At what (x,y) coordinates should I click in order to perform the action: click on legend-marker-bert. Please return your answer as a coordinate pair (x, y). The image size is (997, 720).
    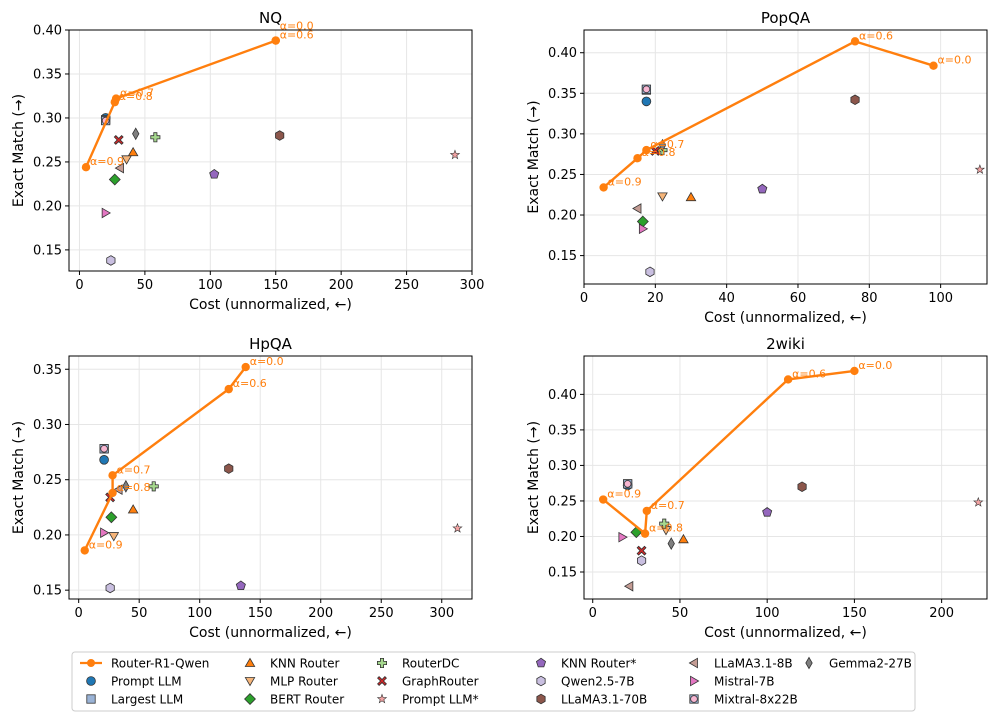
    Looking at the image, I should click on (250, 699).